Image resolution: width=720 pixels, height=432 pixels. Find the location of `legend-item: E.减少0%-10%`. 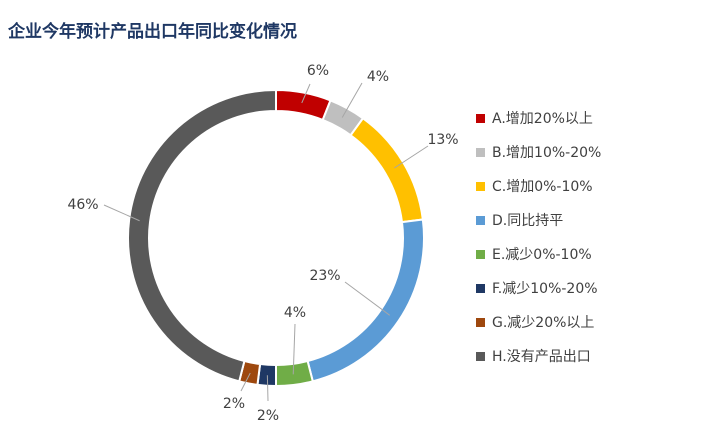

legend-item: E.减少0%-10% is located at coordinates (538, 254).